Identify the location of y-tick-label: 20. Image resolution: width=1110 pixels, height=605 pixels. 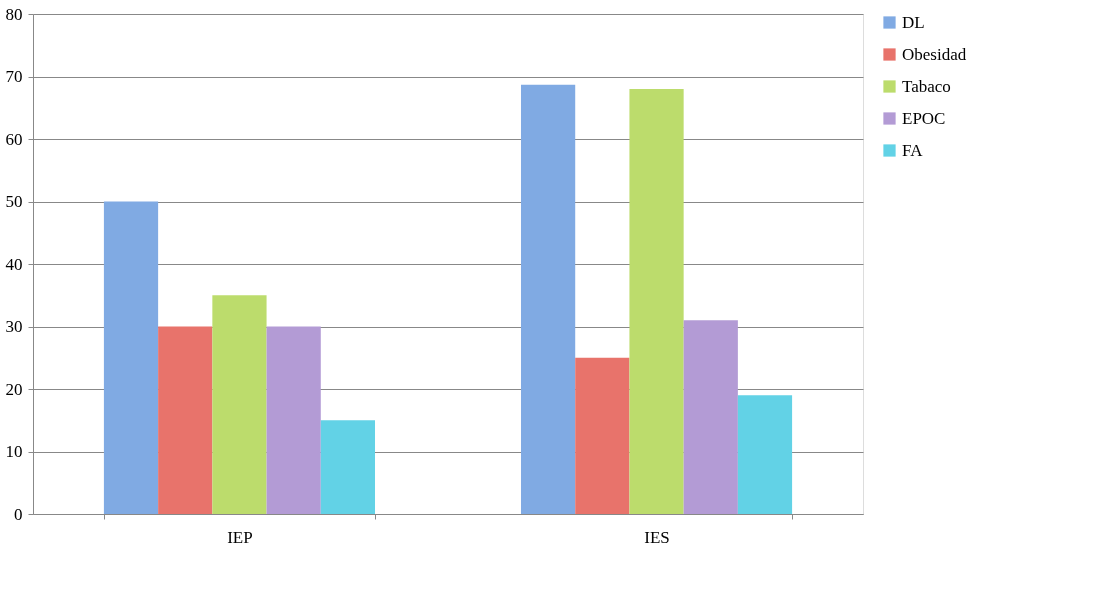
(14, 389).